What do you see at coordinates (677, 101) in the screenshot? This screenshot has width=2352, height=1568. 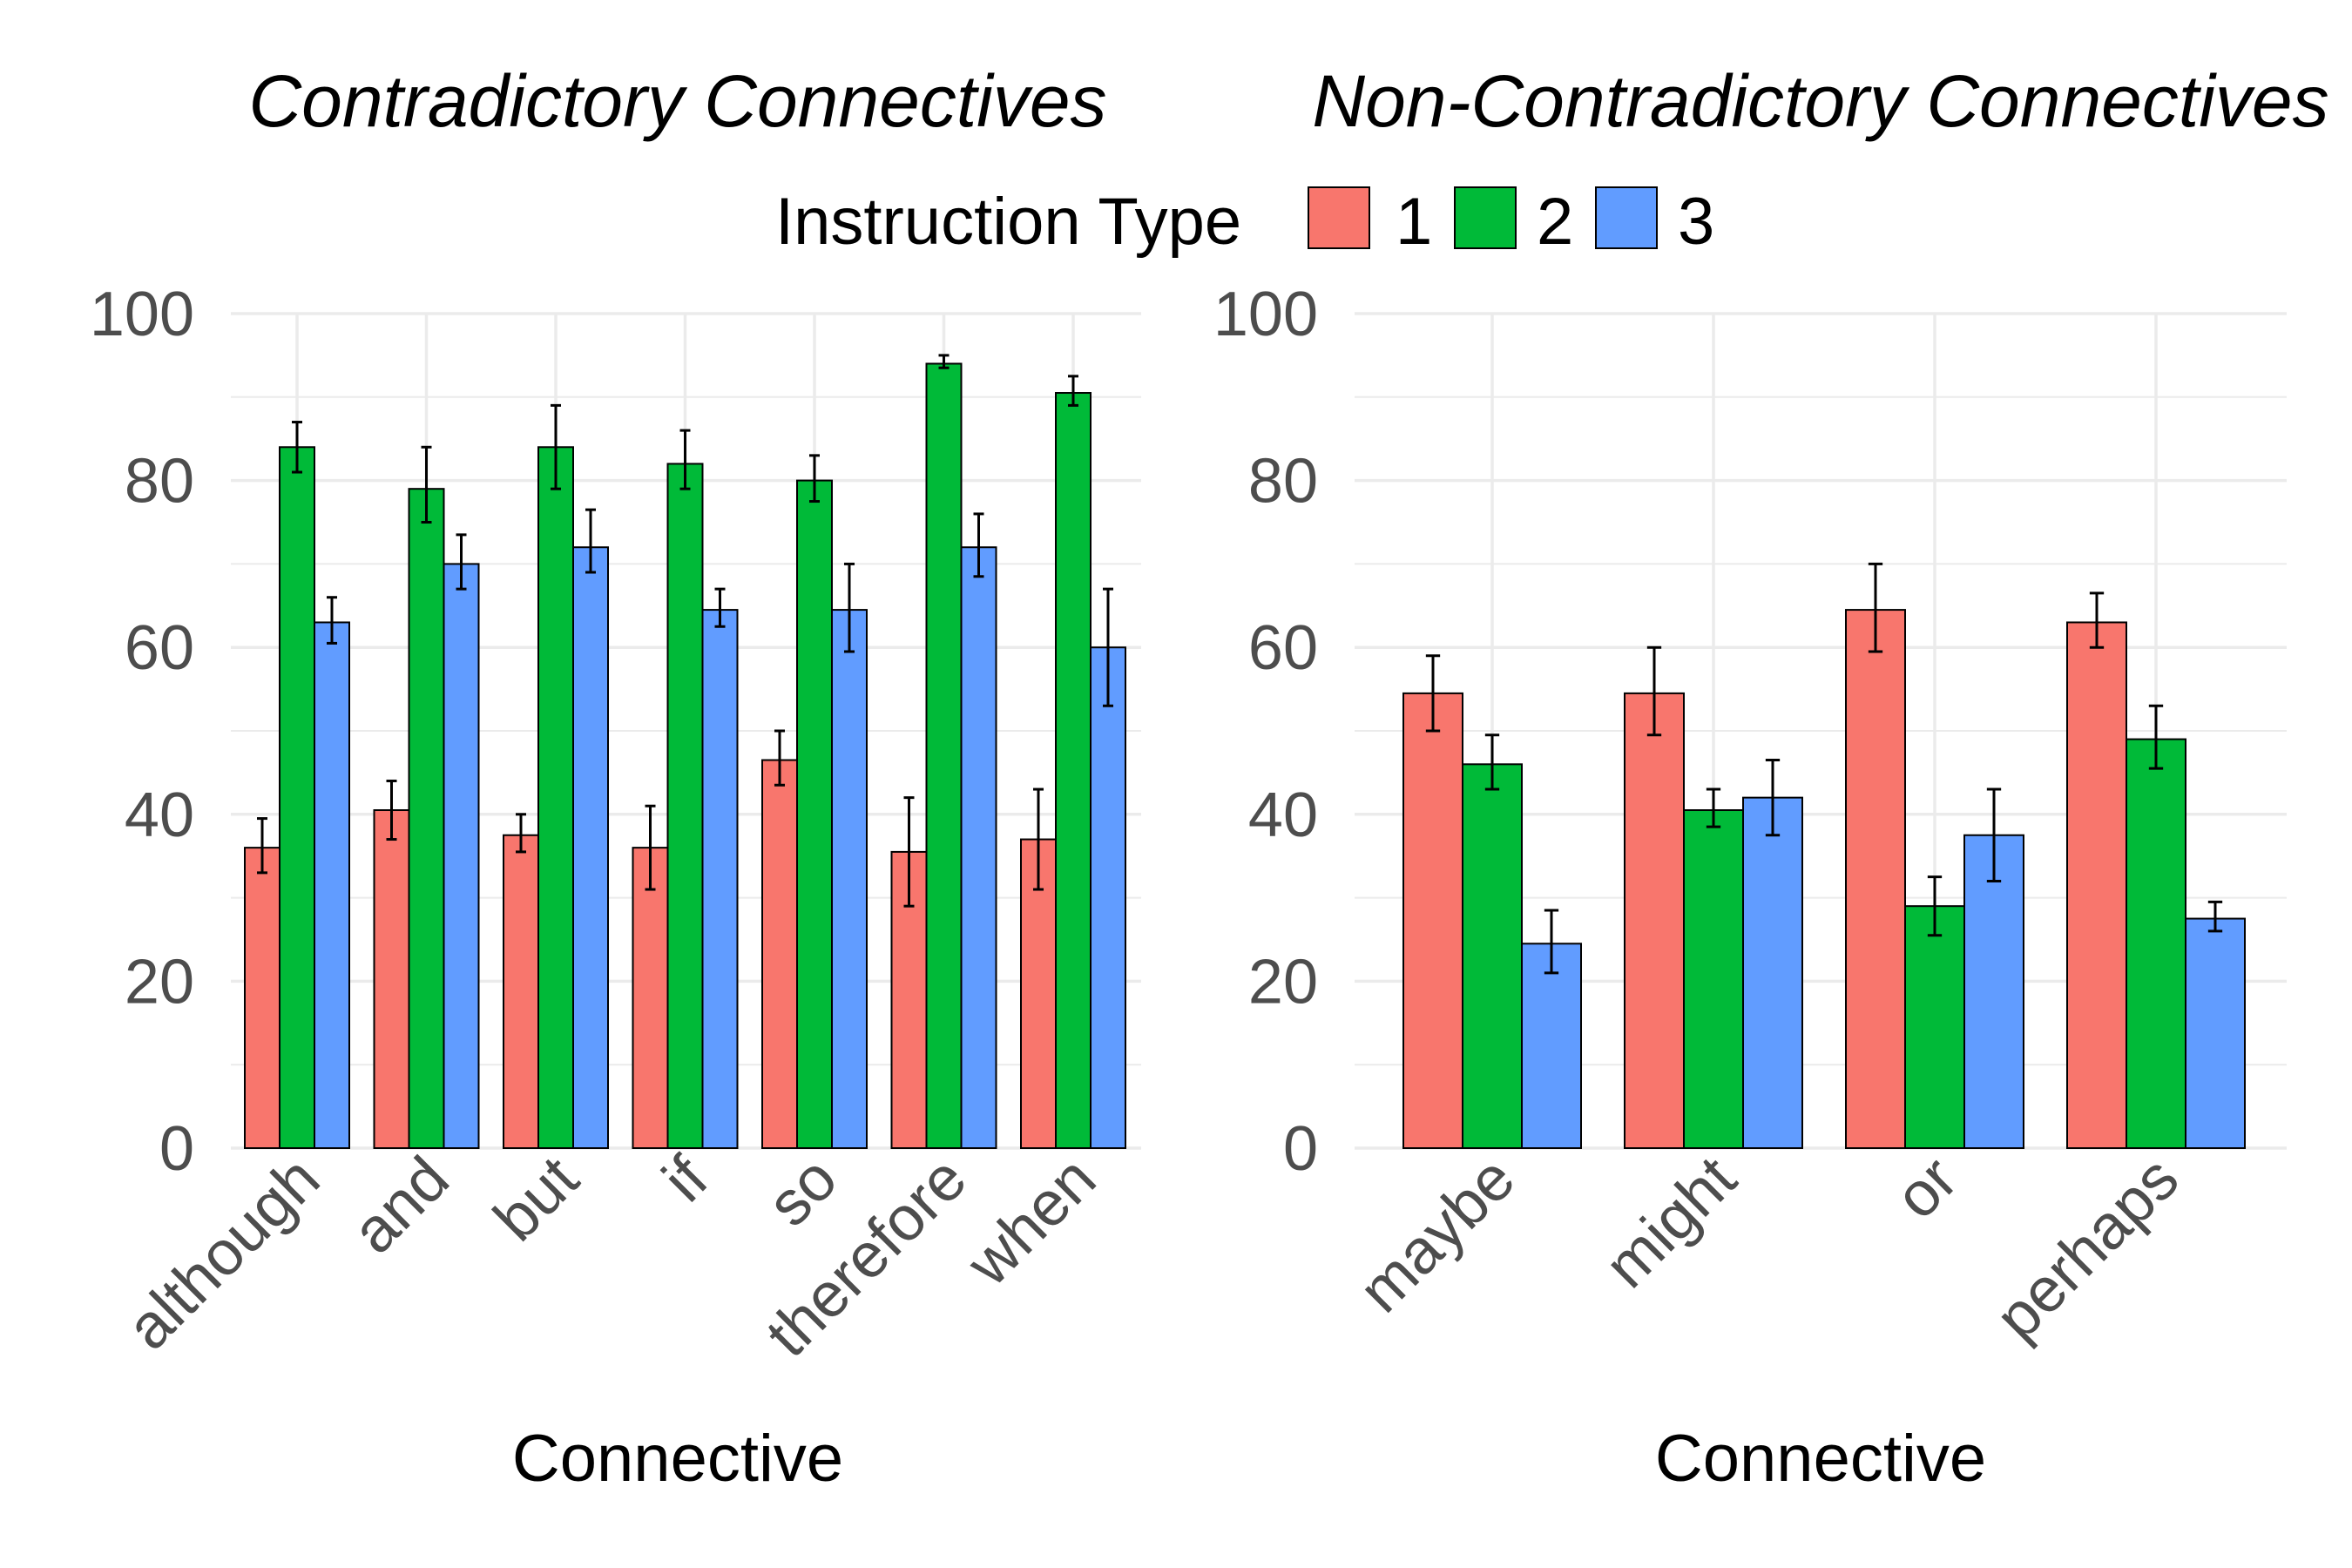 I see `panel-title: Contradictory Connectives` at bounding box center [677, 101].